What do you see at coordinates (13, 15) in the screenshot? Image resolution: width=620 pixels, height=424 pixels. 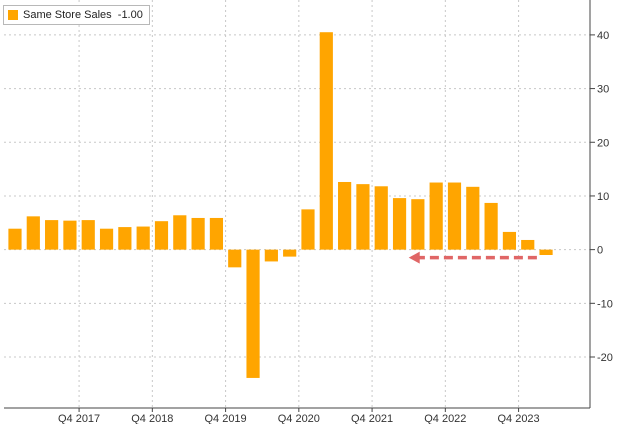 I see `legend-swatch` at bounding box center [13, 15].